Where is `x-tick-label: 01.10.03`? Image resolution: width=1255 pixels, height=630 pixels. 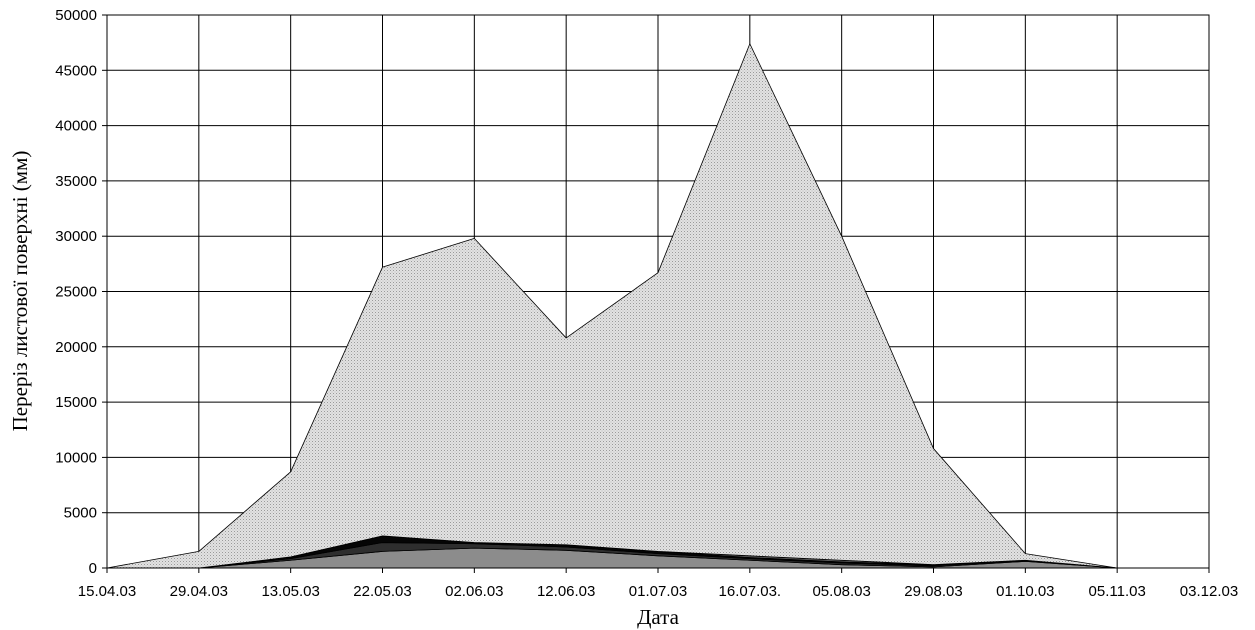 x-tick-label: 01.10.03 is located at coordinates (1025, 591).